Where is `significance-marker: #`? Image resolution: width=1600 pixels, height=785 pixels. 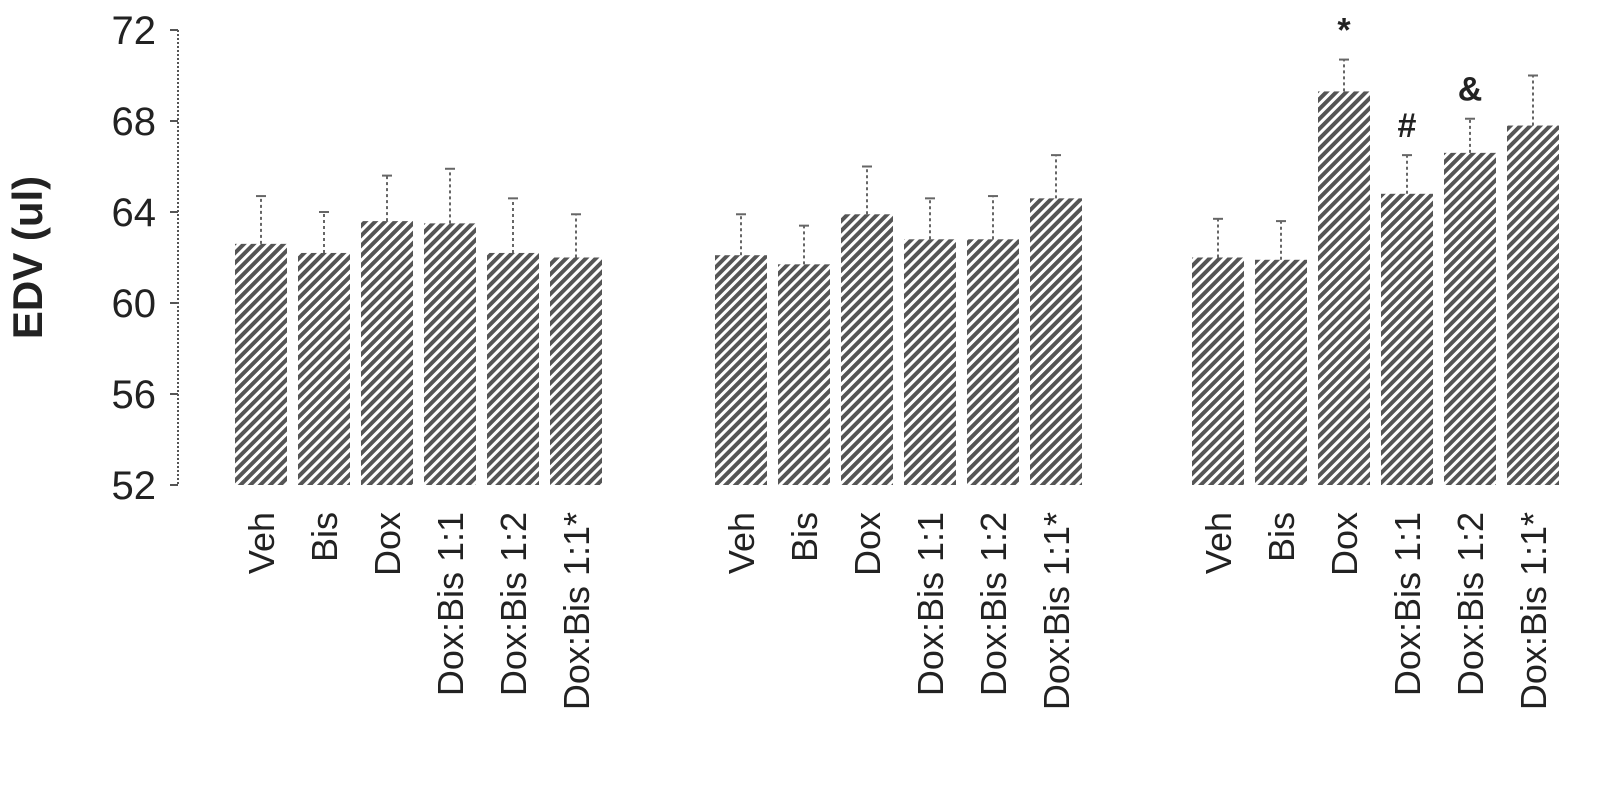 significance-marker: # is located at coordinates (1407, 126).